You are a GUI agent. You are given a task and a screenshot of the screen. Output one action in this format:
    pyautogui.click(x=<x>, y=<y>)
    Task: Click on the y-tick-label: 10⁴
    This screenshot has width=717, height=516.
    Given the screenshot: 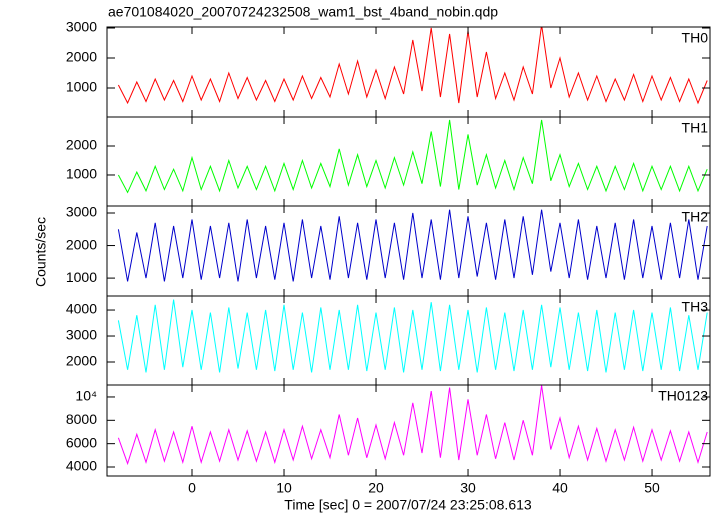 What is the action you would take?
    pyautogui.click(x=86, y=396)
    